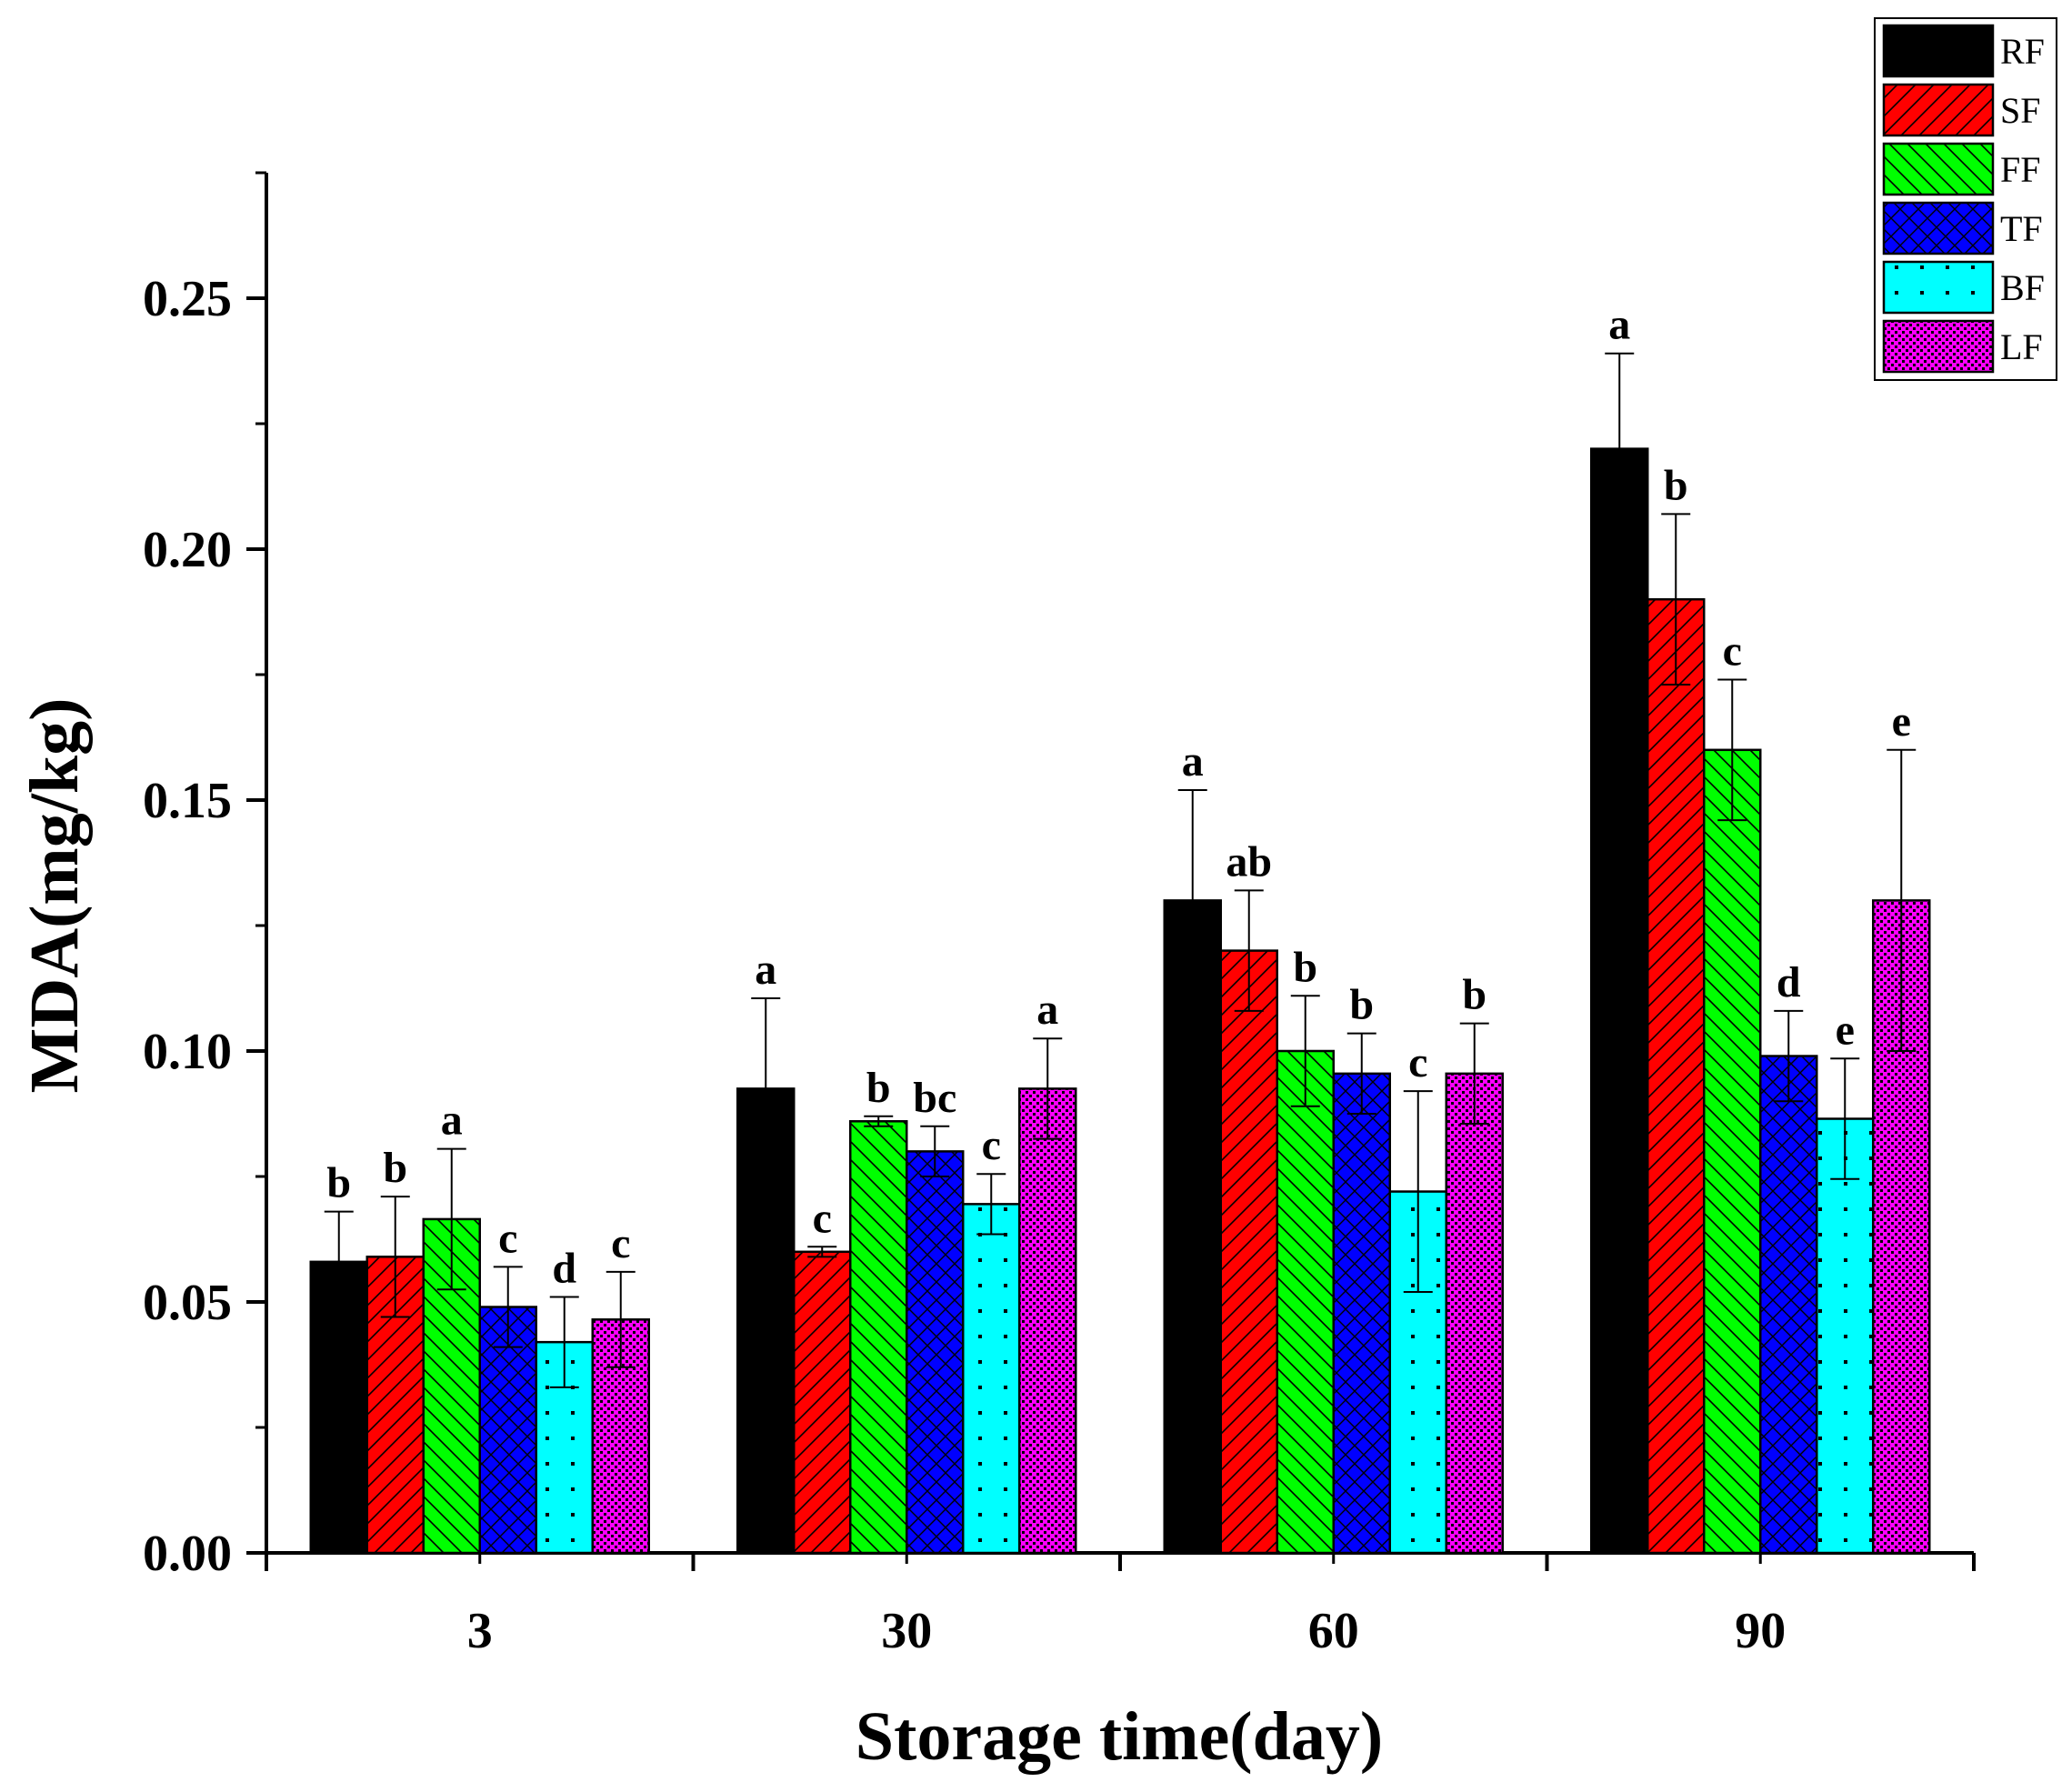 The width and height of the screenshot is (2072, 1782). What do you see at coordinates (906, 1631) in the screenshot?
I see `x-tick-label: 30` at bounding box center [906, 1631].